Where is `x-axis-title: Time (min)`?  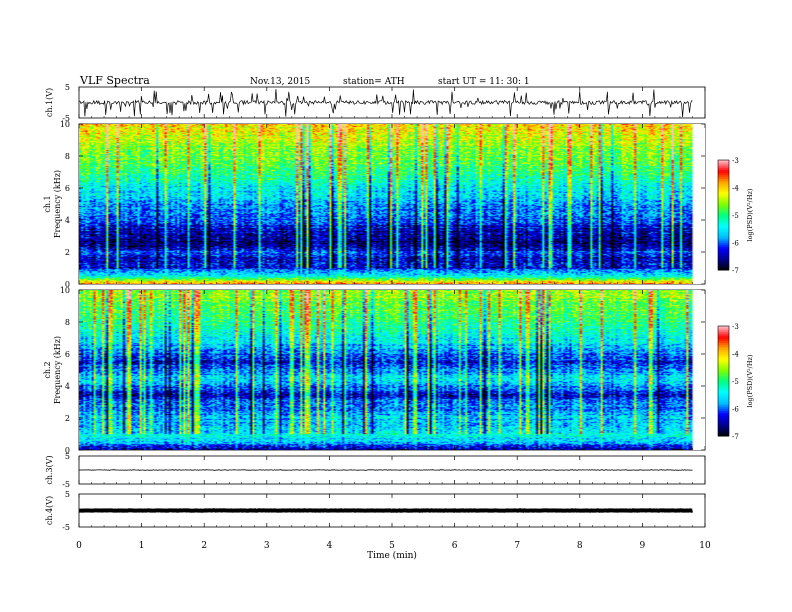
x-axis-title: Time (min) is located at coordinates (392, 555).